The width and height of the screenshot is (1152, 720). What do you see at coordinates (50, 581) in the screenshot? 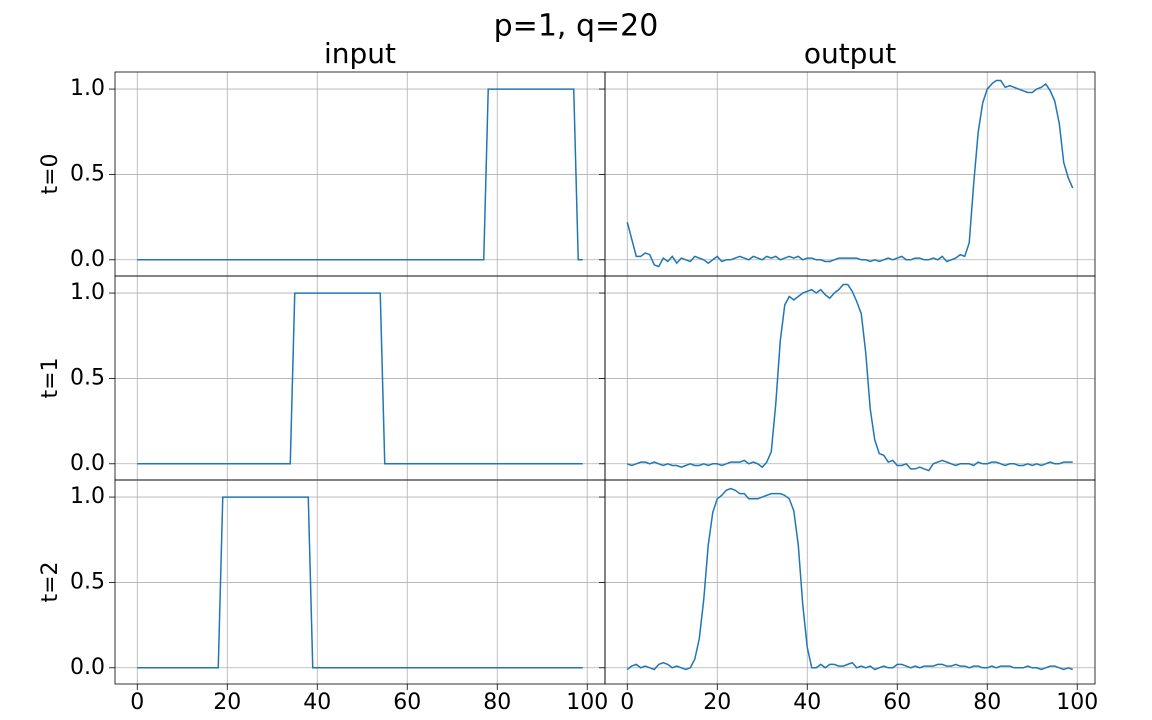
I see `y-axis-label: t=2` at bounding box center [50, 581].